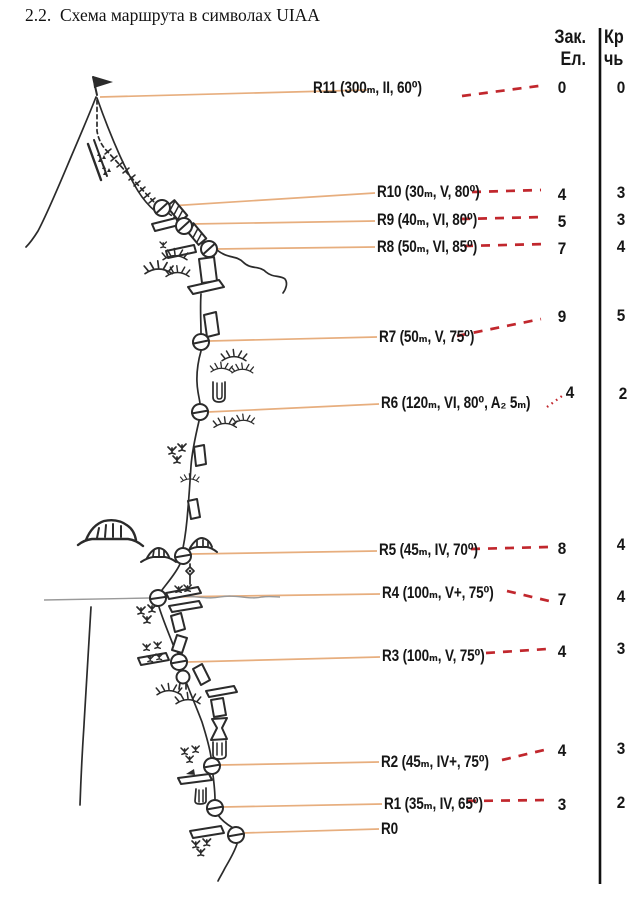 This screenshot has width=628, height=903. I want to click on zak-value-r5: 8, so click(562, 548).